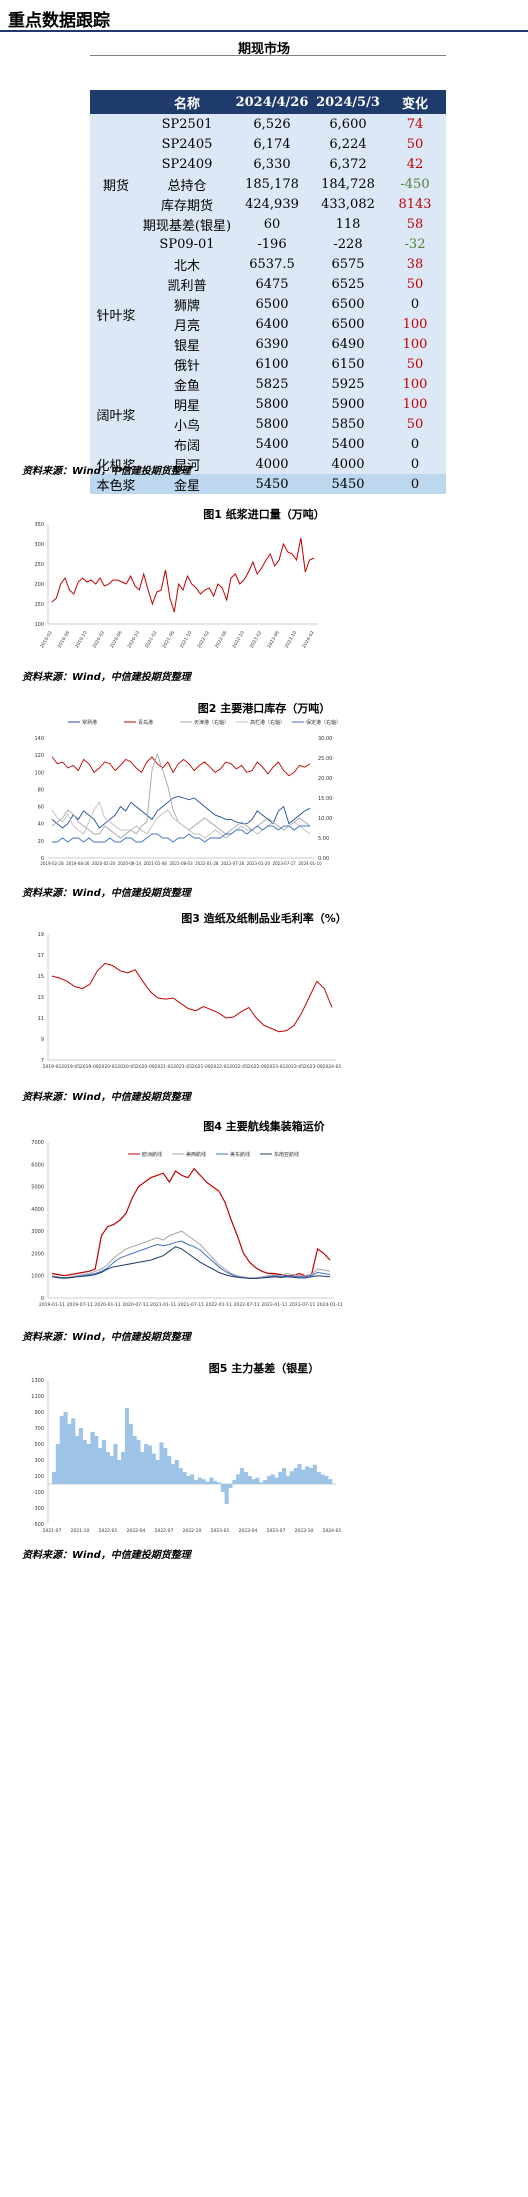  I want to click on header-change: 变化, so click(415, 102).